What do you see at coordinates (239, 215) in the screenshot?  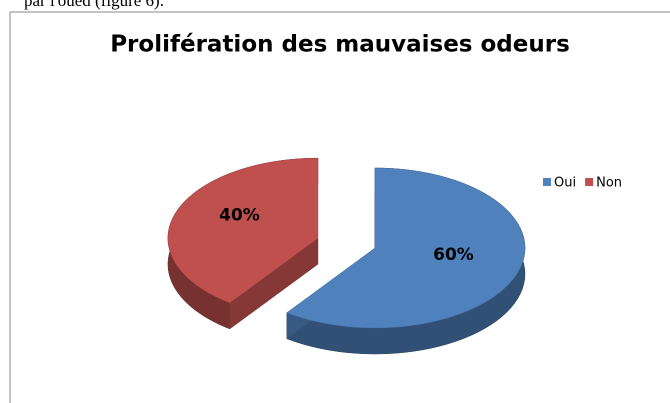 I see `data-label: 40%` at bounding box center [239, 215].